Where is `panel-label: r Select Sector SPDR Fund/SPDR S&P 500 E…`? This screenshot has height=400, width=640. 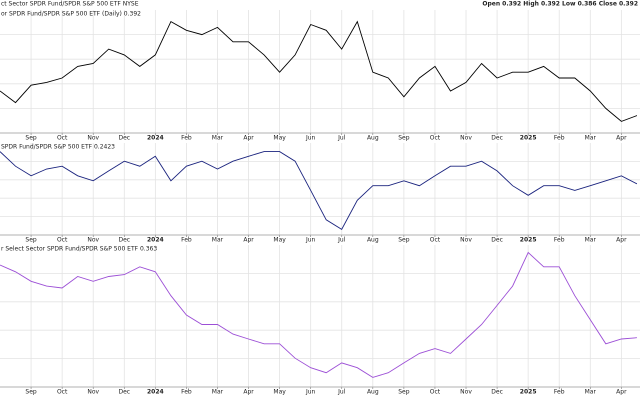
panel-label: r Select Sector SPDR Fund/SPDR S&P 500 E… is located at coordinates (79, 249).